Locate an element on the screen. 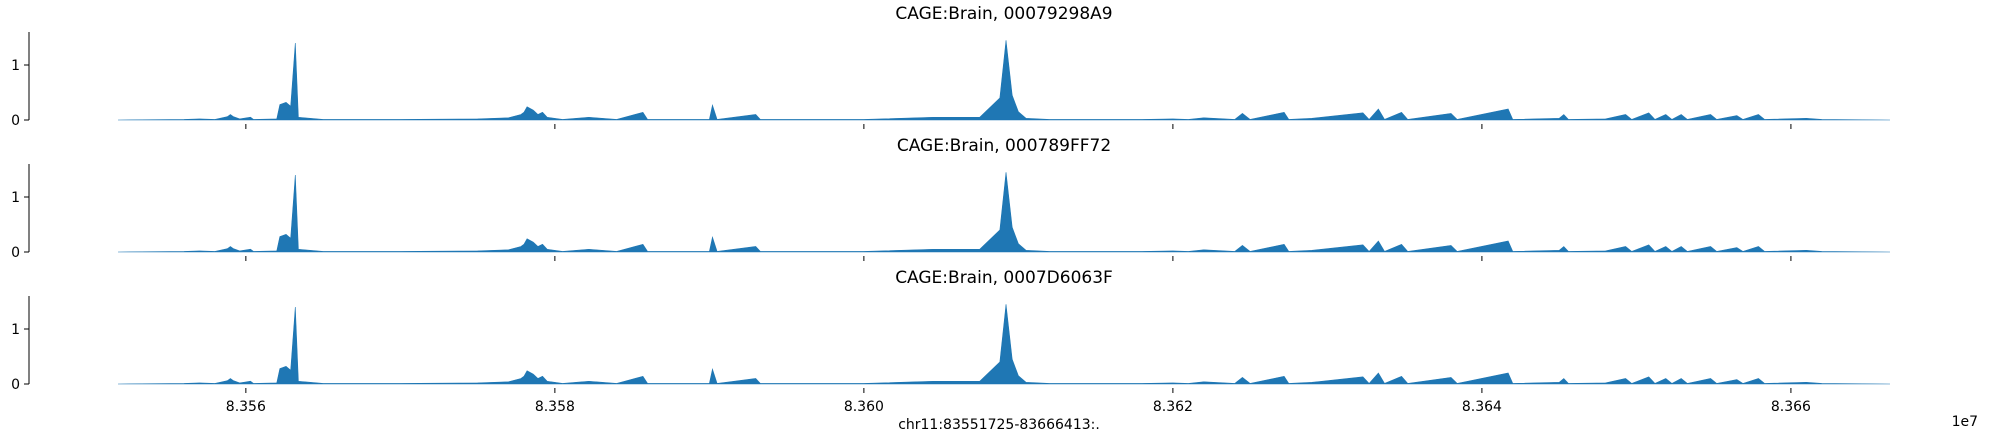 The height and width of the screenshot is (440, 1990). x-tick-label-4: 8.364 is located at coordinates (1482, 407).